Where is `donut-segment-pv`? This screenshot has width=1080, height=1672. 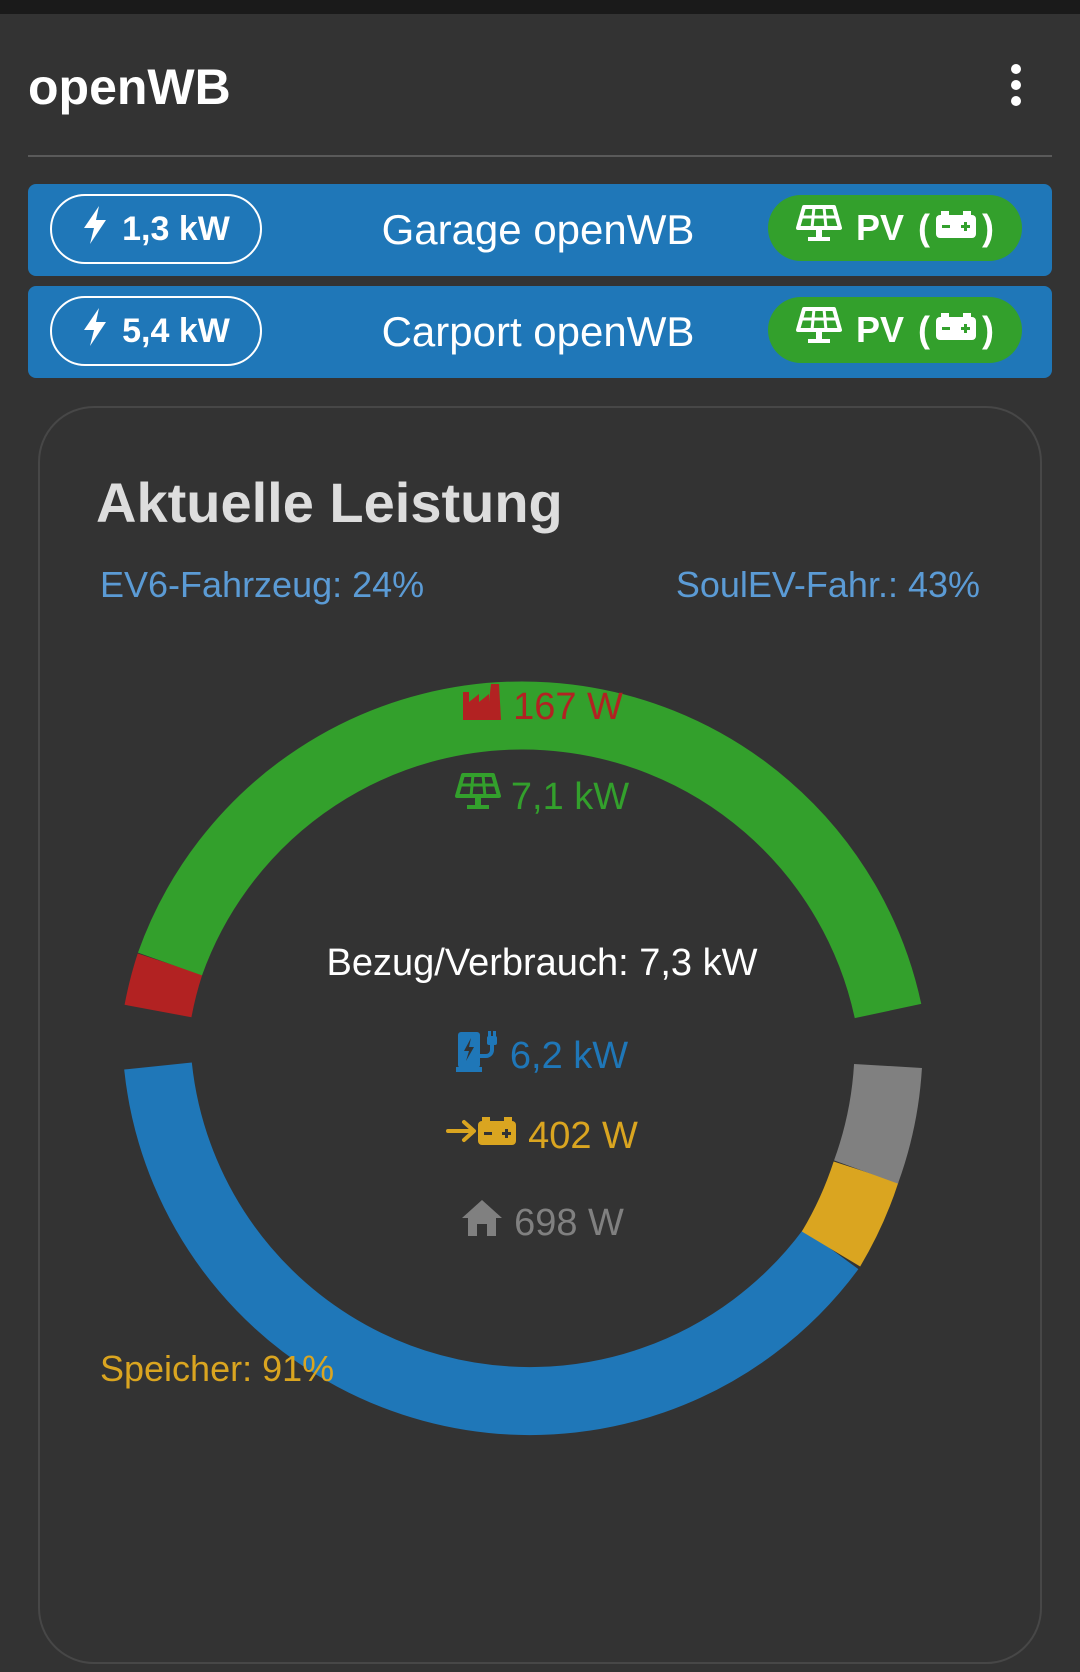 donut-segment-pv is located at coordinates (529, 850).